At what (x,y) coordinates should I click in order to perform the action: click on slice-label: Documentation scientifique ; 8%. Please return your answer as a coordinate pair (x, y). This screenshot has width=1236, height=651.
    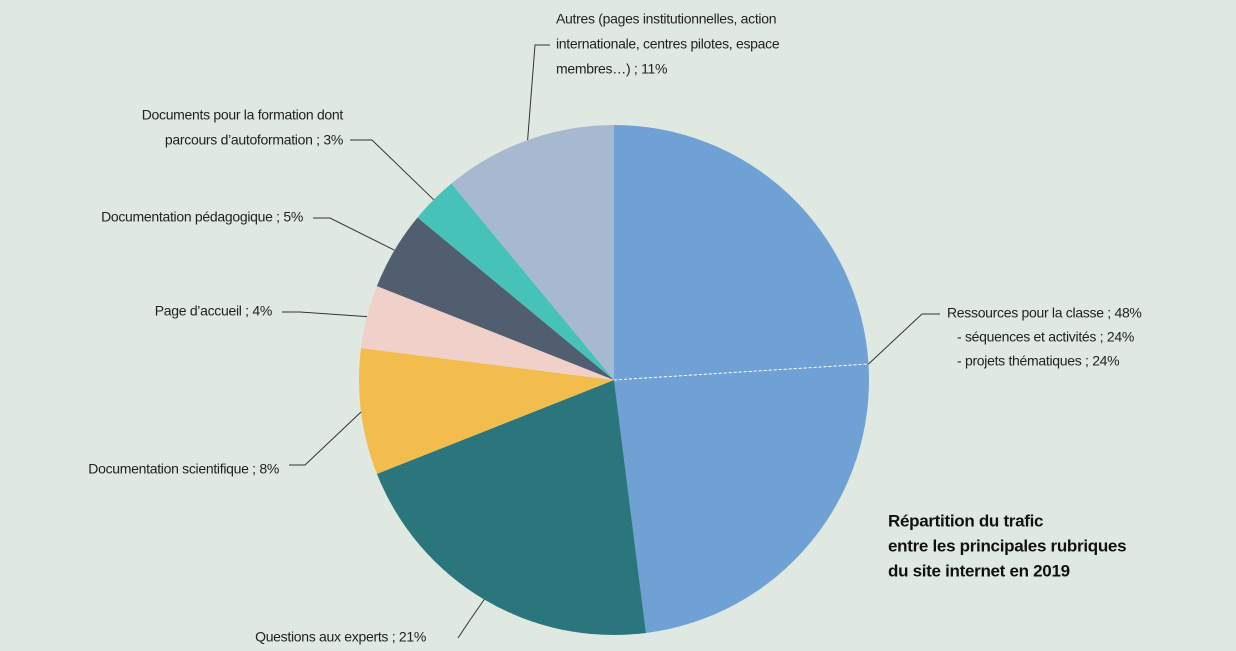
    Looking at the image, I should click on (183, 469).